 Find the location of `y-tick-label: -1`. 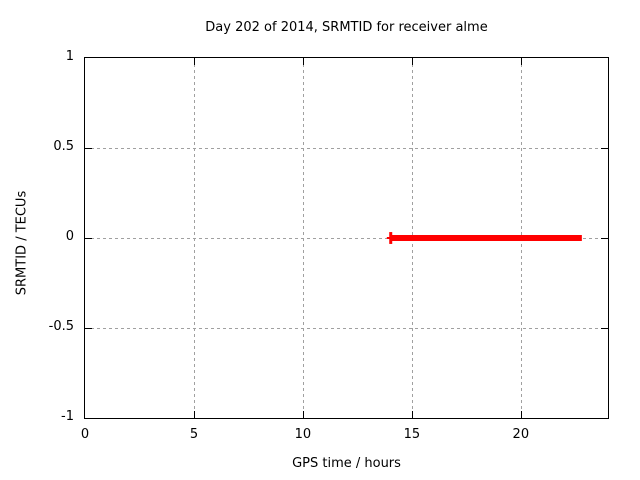

y-tick-label: -1 is located at coordinates (67, 416).